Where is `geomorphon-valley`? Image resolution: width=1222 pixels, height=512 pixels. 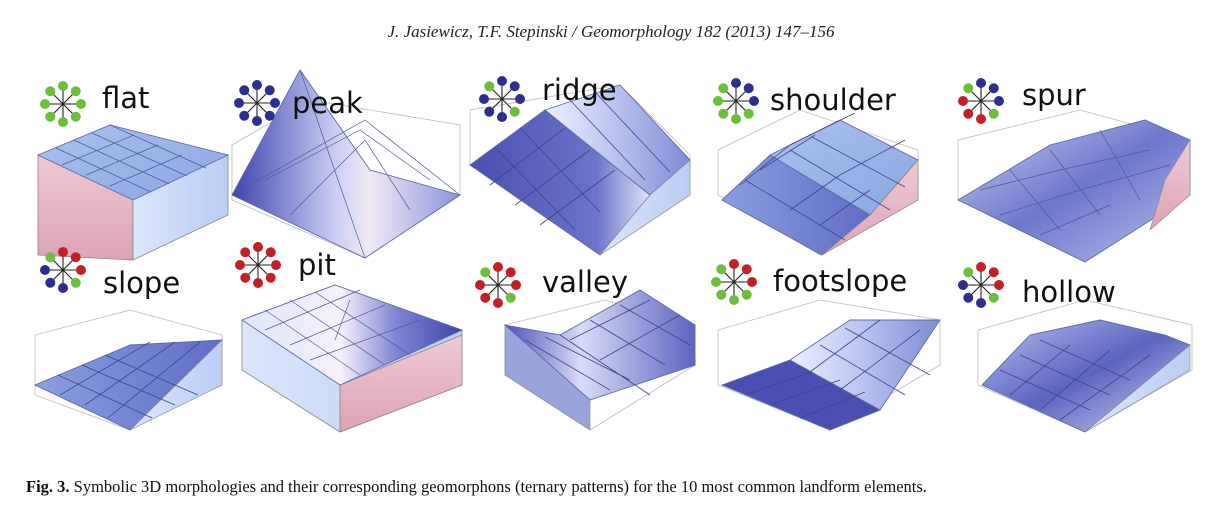
geomorphon-valley is located at coordinates (498, 285).